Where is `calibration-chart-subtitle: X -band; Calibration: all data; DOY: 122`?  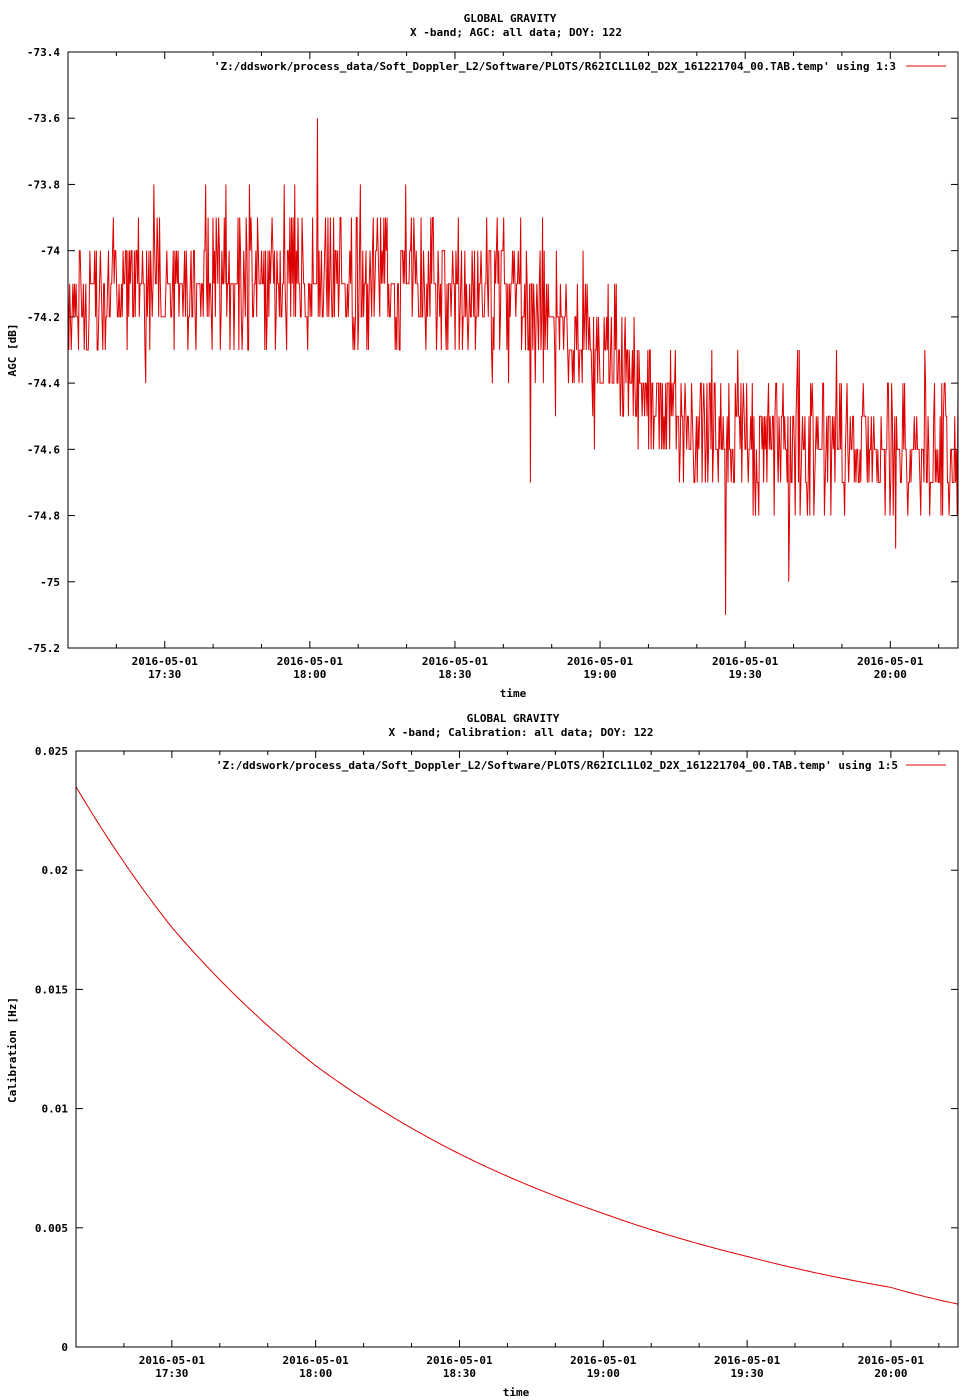 calibration-chart-subtitle: X -band; Calibration: all data; DOY: 122 is located at coordinates (521, 732).